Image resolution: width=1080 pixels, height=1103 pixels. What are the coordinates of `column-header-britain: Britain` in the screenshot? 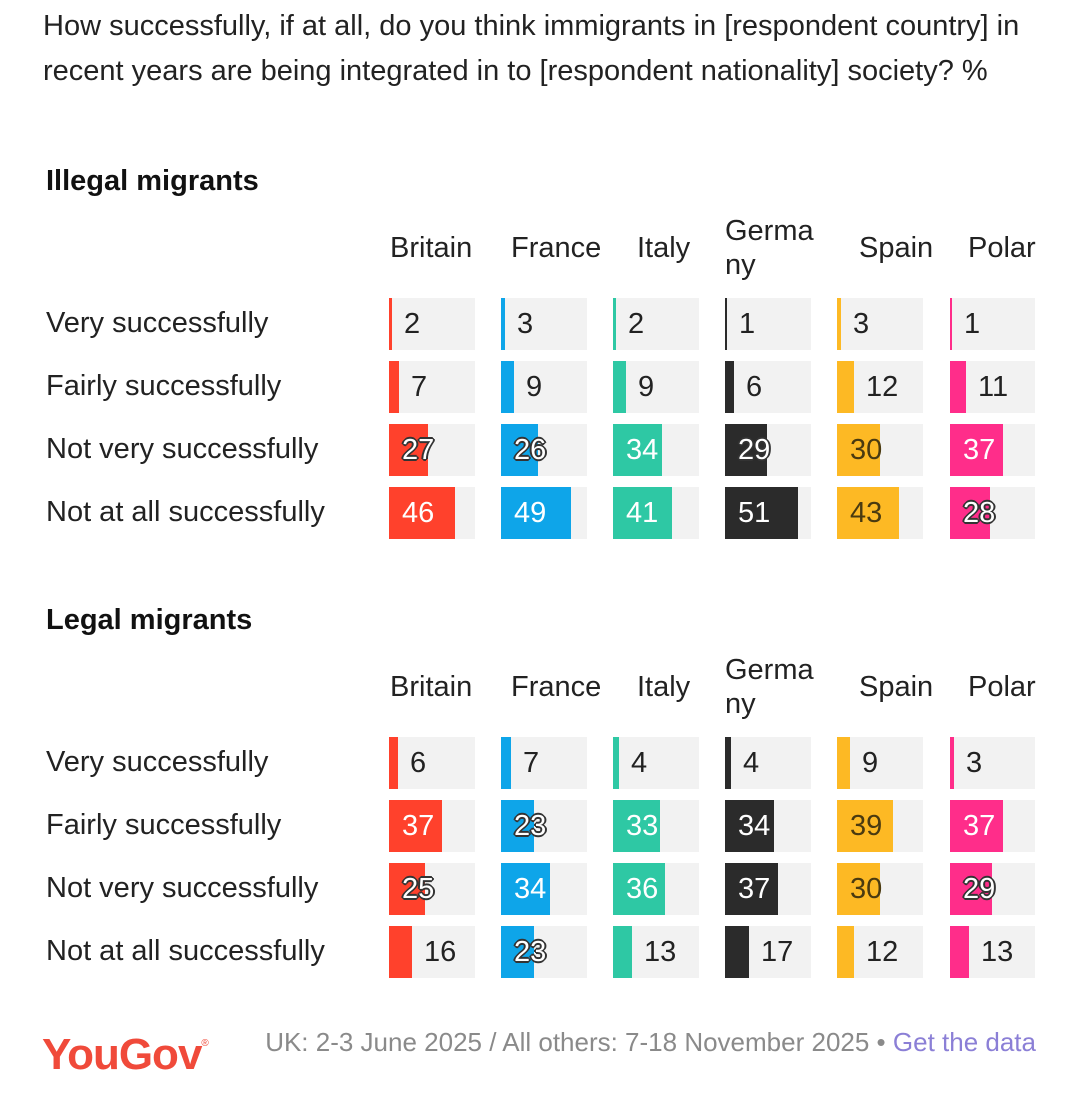 It's located at (431, 248).